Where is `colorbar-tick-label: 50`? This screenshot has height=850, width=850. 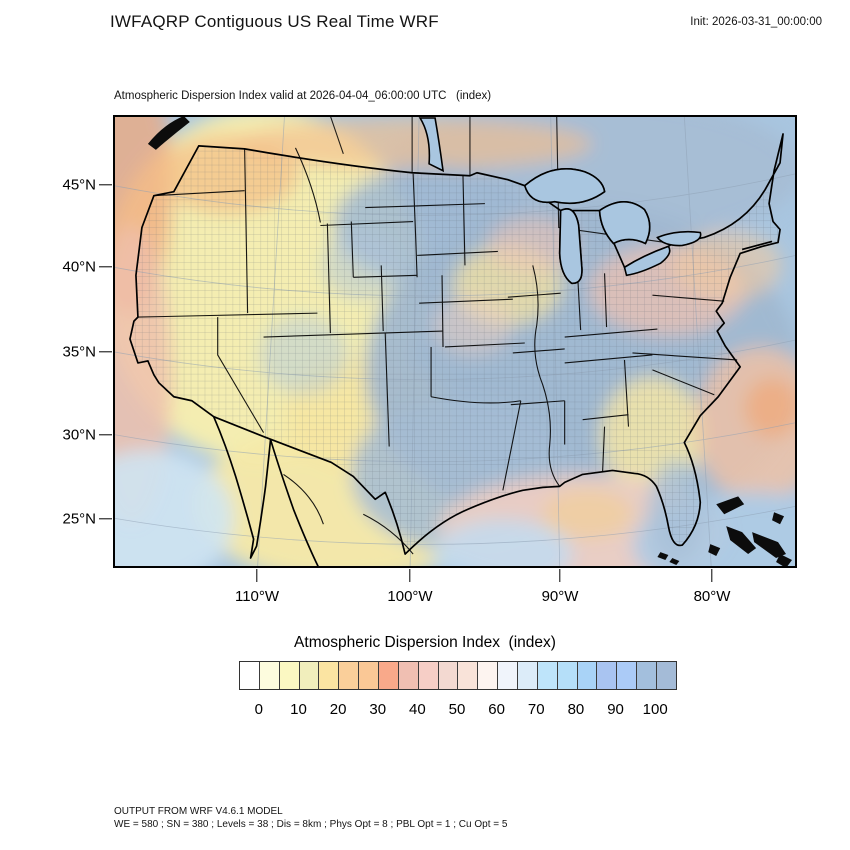 colorbar-tick-label: 50 is located at coordinates (457, 709).